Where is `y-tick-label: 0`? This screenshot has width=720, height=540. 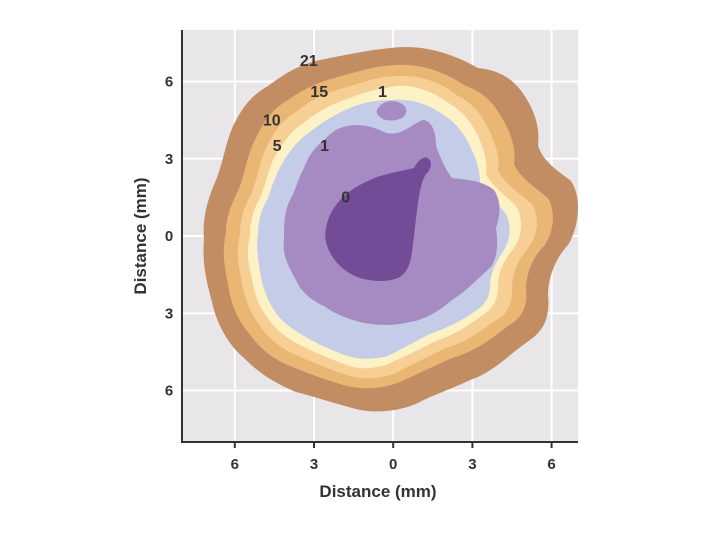 y-tick-label: 0 is located at coordinates (169, 236).